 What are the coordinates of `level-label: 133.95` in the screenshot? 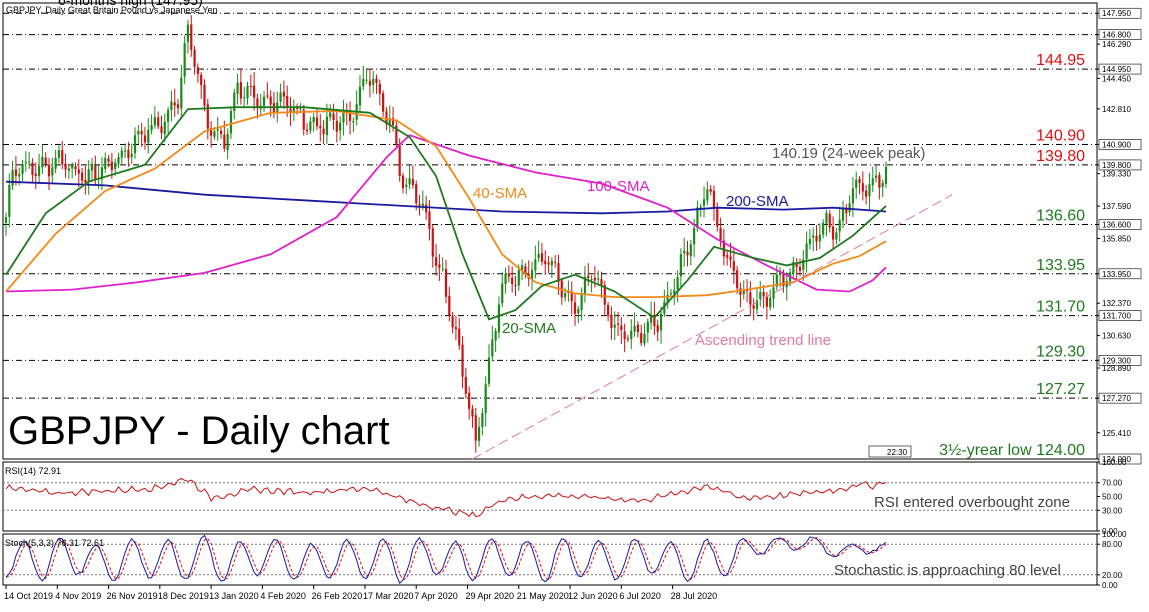 It's located at (1060, 265).